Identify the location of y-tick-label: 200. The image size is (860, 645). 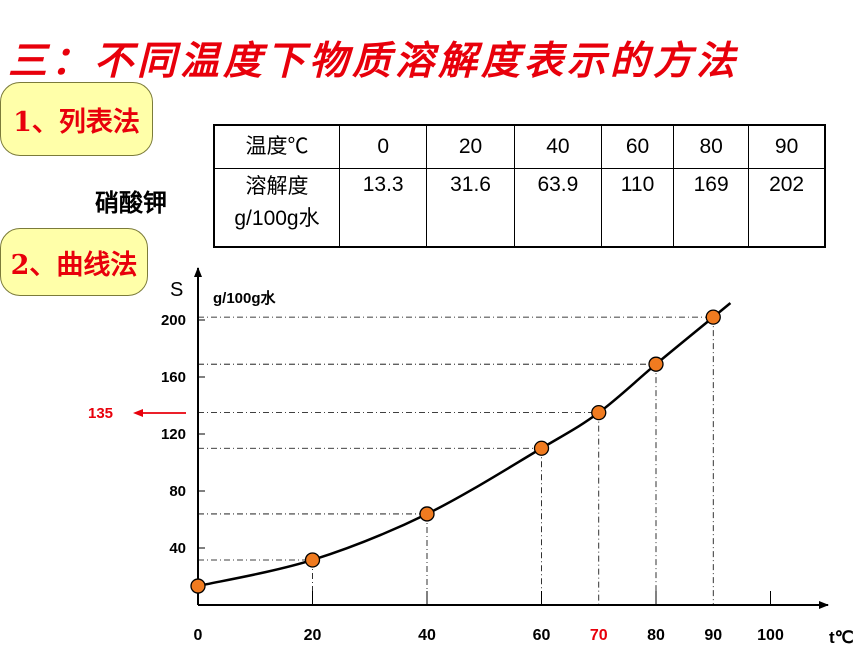
(173, 320).